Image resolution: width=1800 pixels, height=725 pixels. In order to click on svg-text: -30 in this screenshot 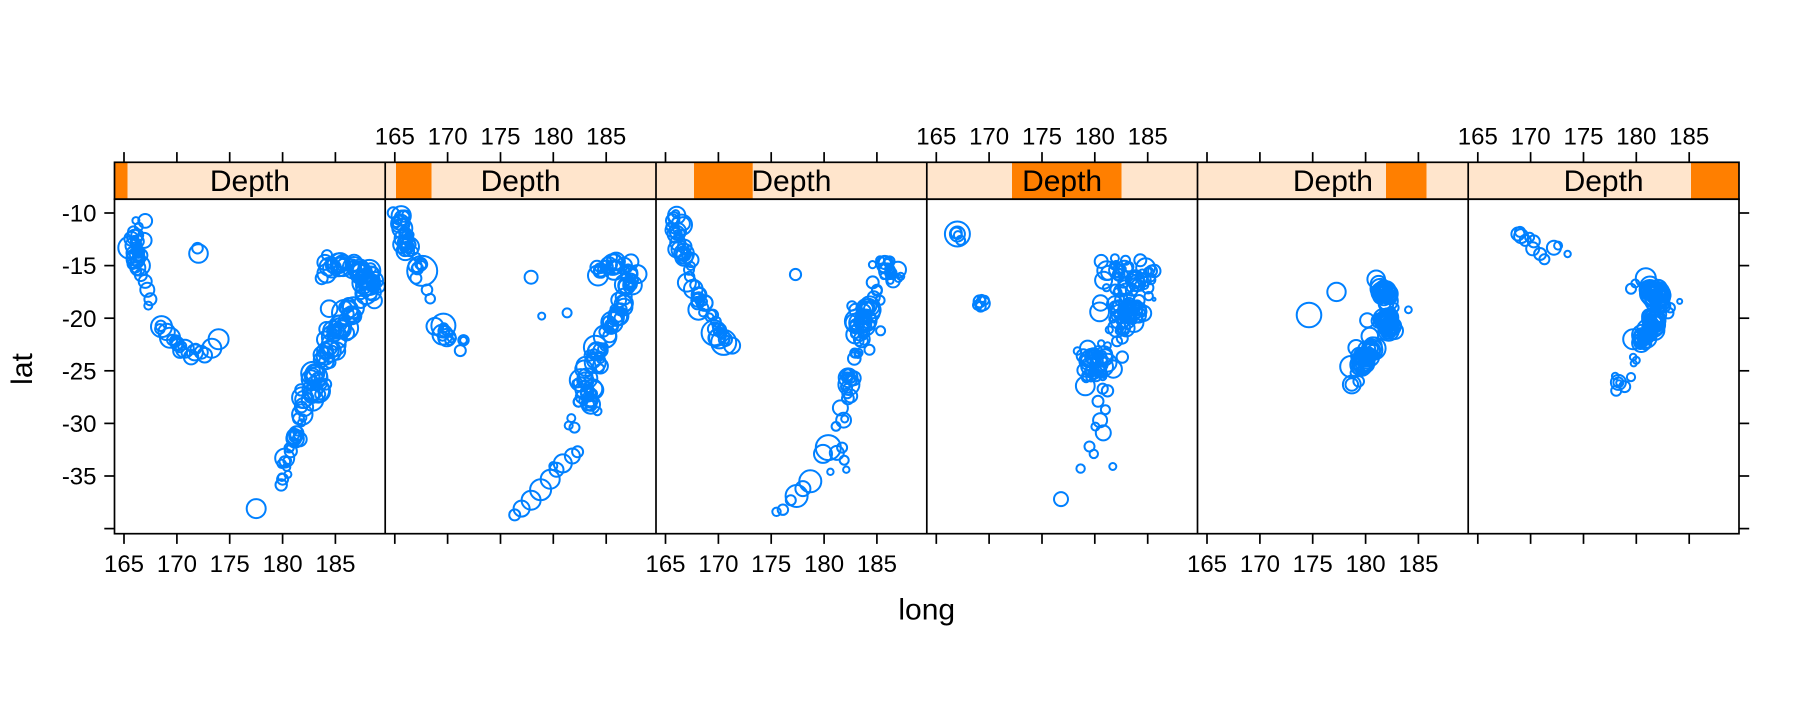, I will do `click(79, 424)`.